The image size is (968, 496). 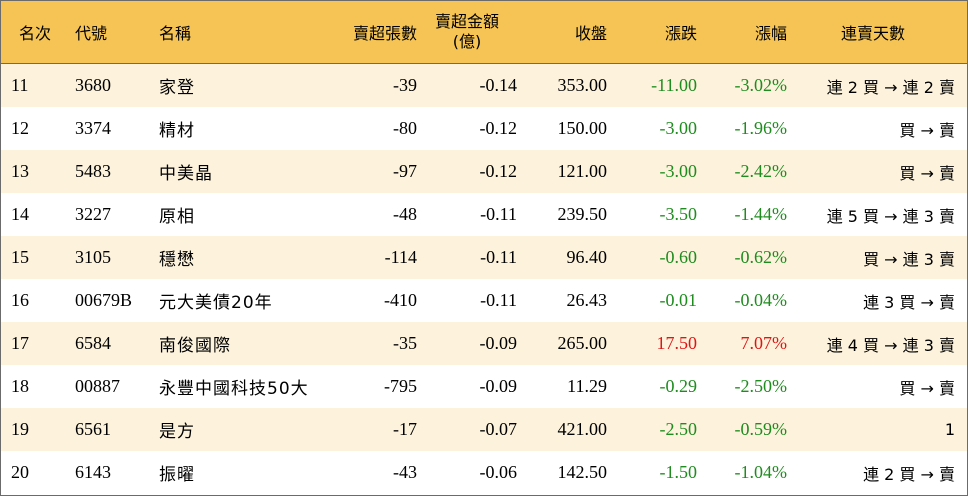 What do you see at coordinates (764, 343) in the screenshot?
I see `change-pct-cell: 7.07%` at bounding box center [764, 343].